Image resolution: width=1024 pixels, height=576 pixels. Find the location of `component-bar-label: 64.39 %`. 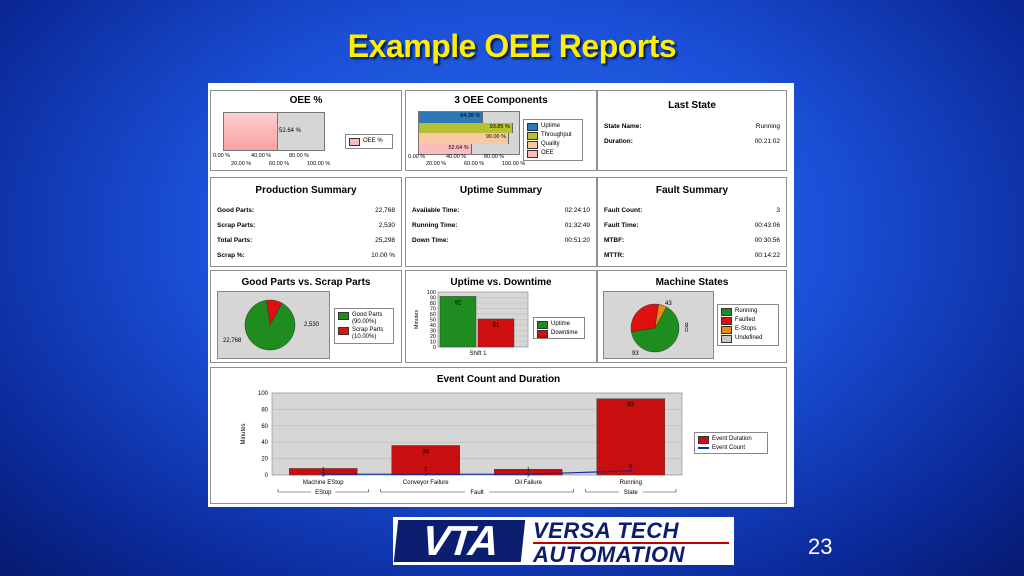

component-bar-label: 64.39 % is located at coordinates (470, 116).